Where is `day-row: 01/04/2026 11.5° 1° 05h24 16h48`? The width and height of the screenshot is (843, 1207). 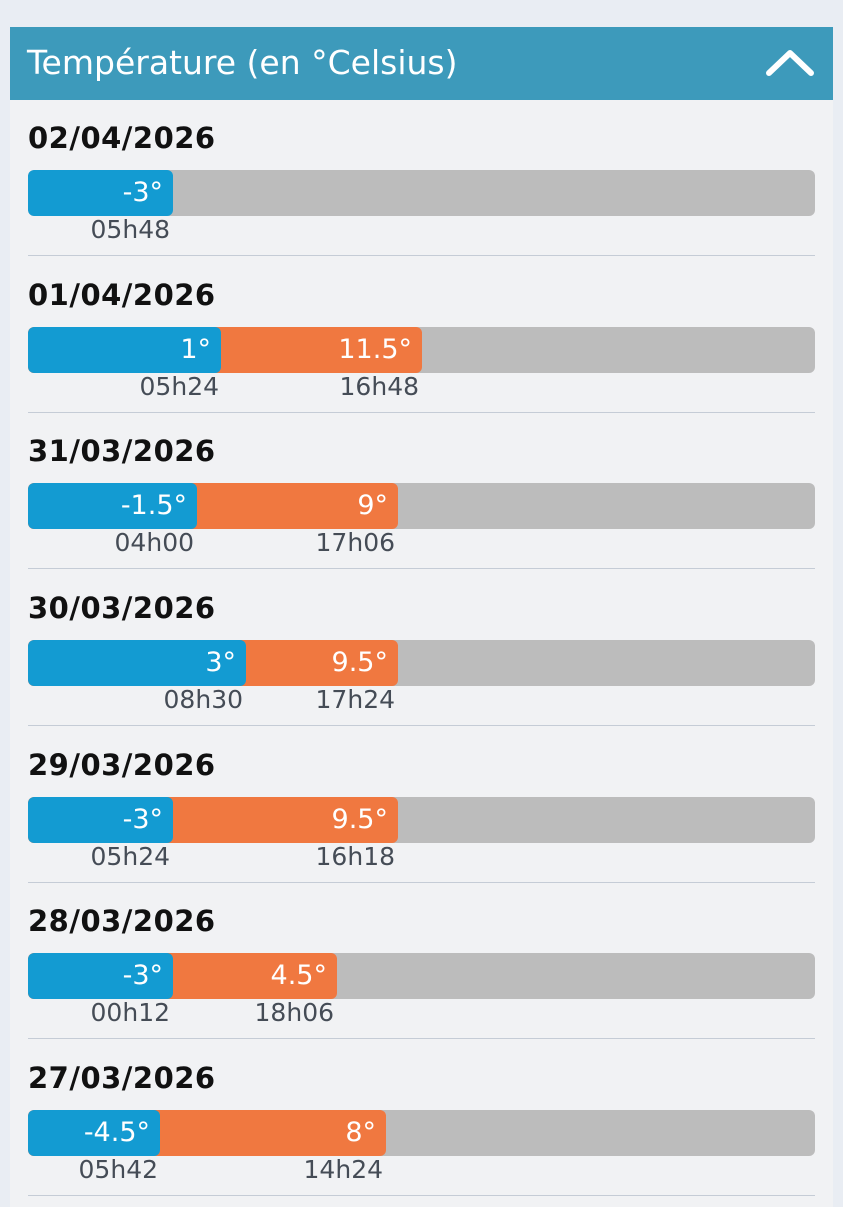 day-row: 01/04/2026 11.5° 1° 05h24 16h48 is located at coordinates (421, 335).